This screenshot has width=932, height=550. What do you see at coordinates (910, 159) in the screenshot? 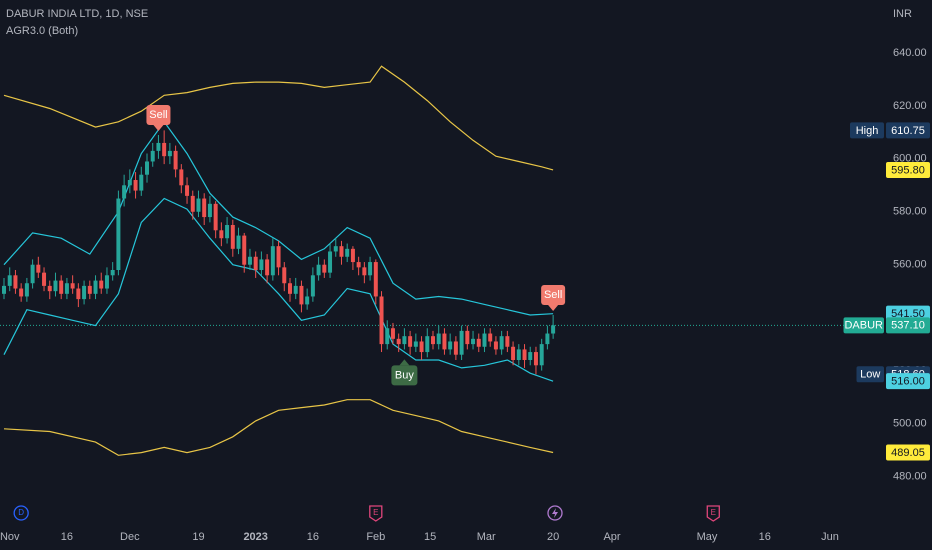
I see `y-tick-label: 600.00` at bounding box center [910, 159].